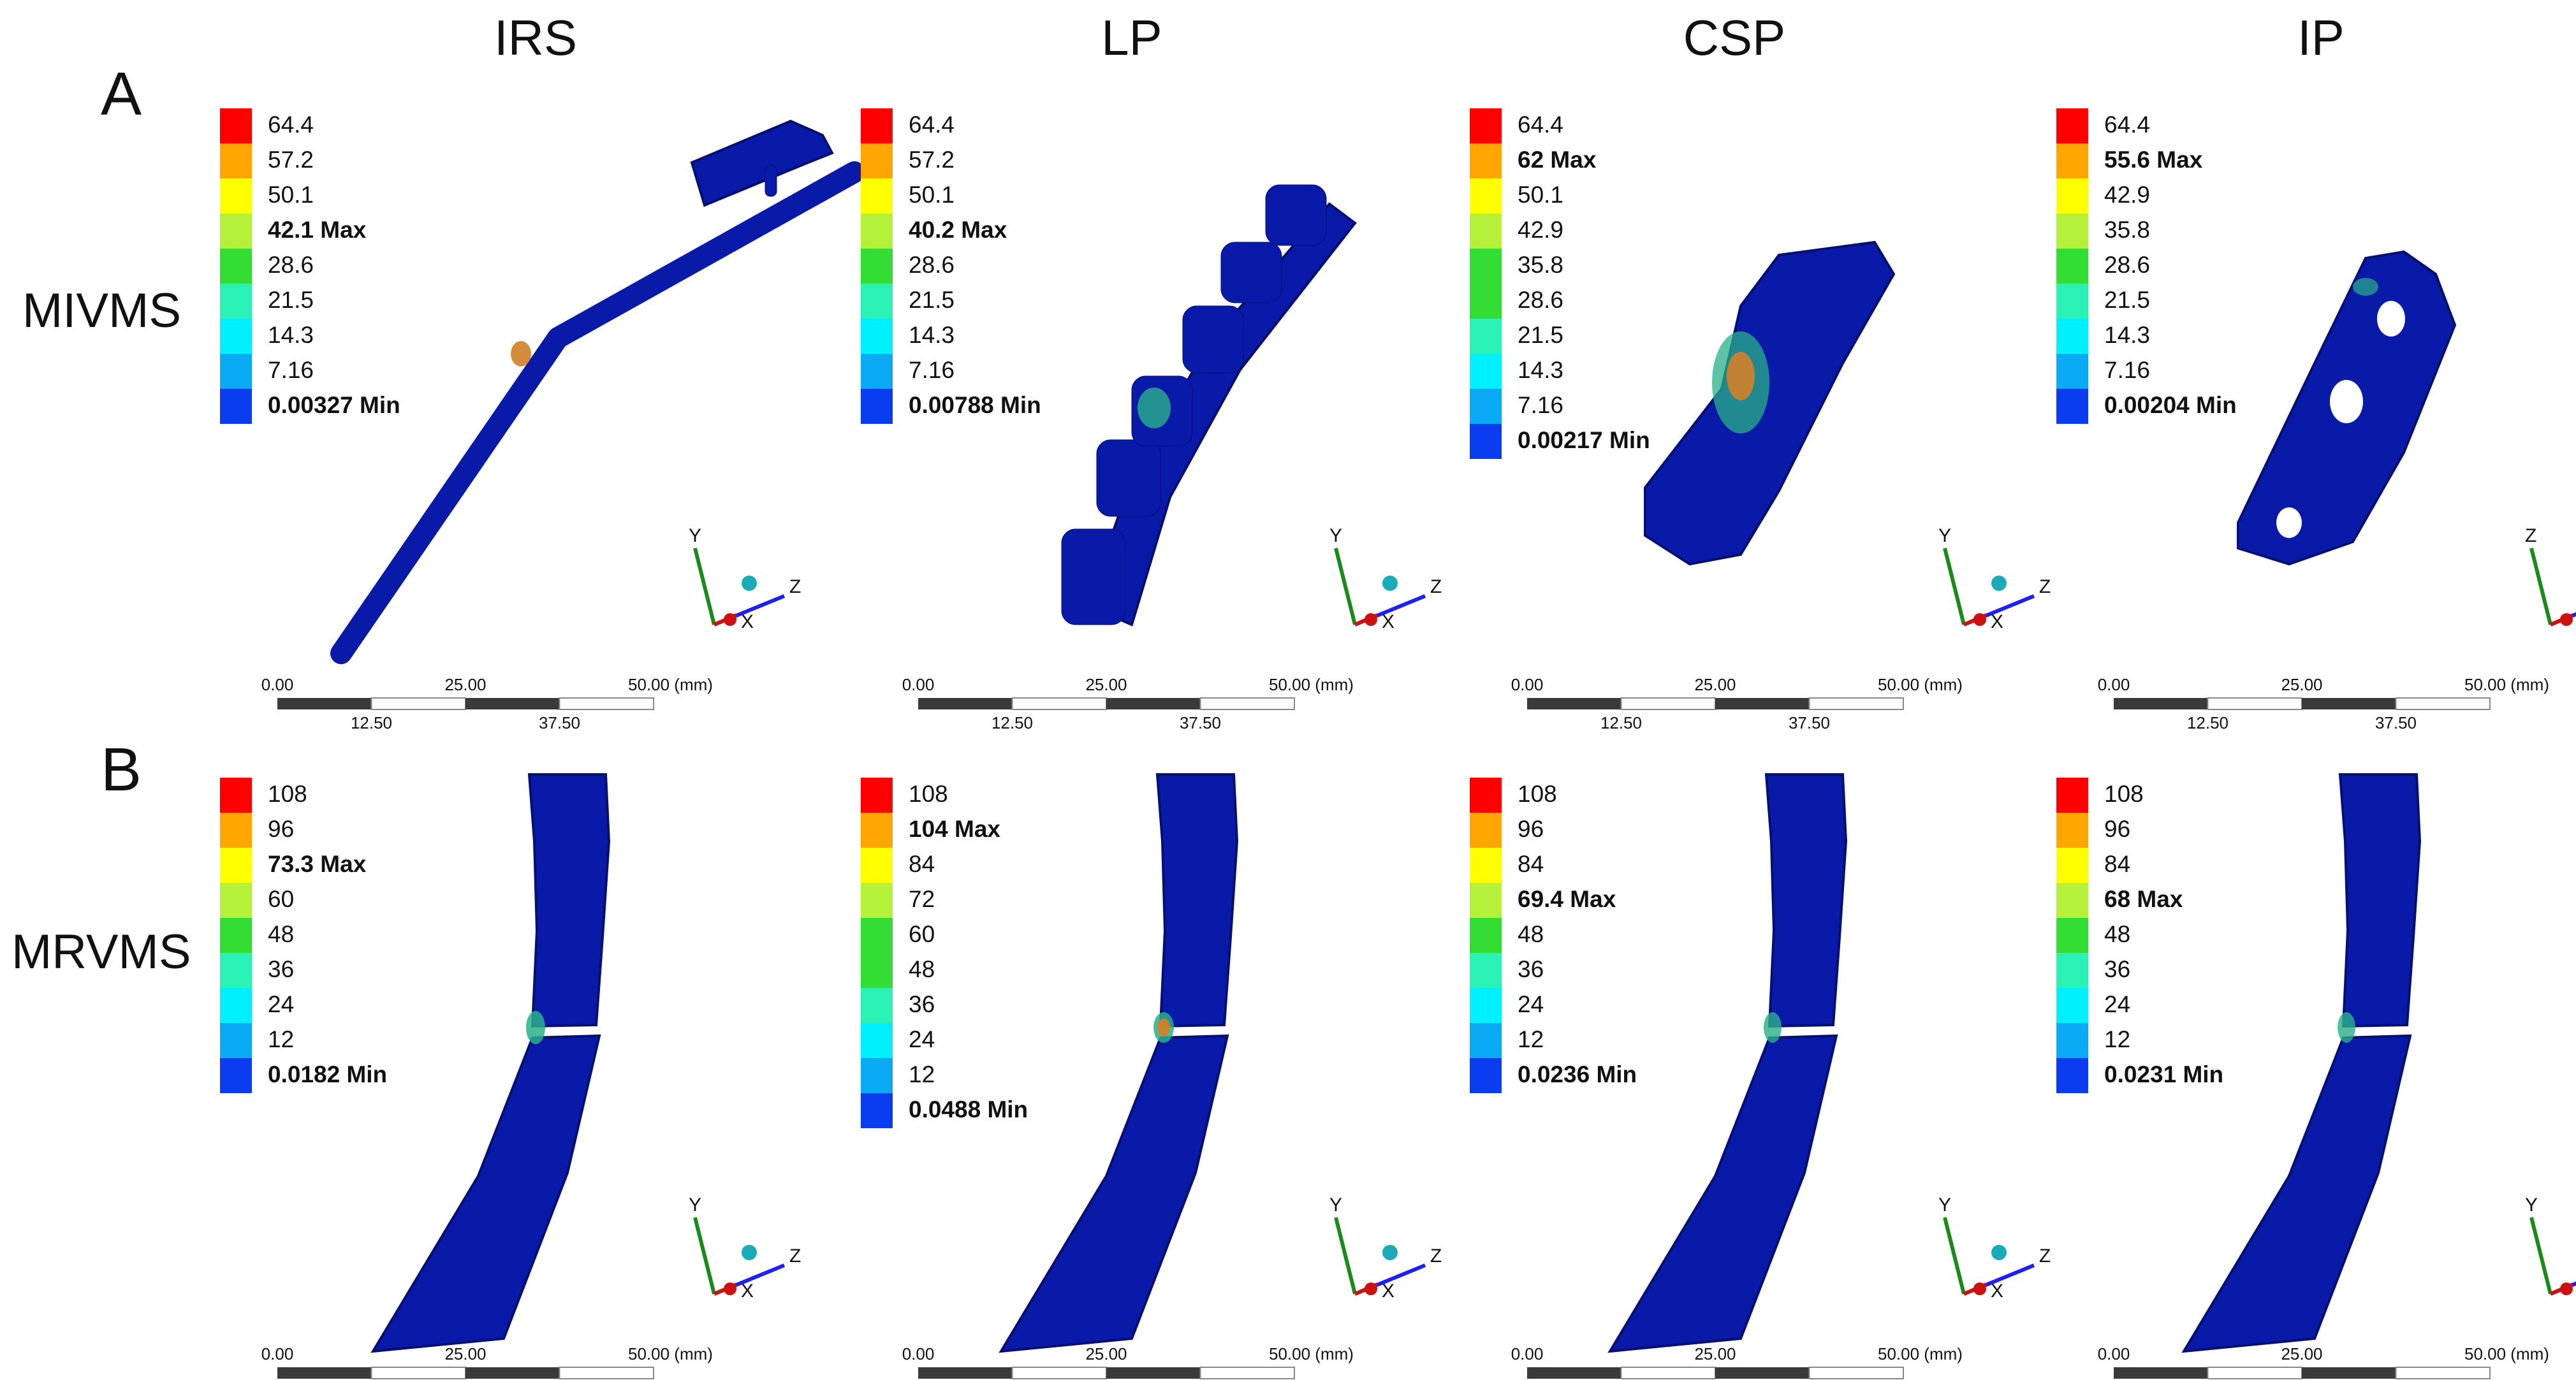 The width and height of the screenshot is (2576, 1380). I want to click on scale-label: 12.50, so click(371, 722).